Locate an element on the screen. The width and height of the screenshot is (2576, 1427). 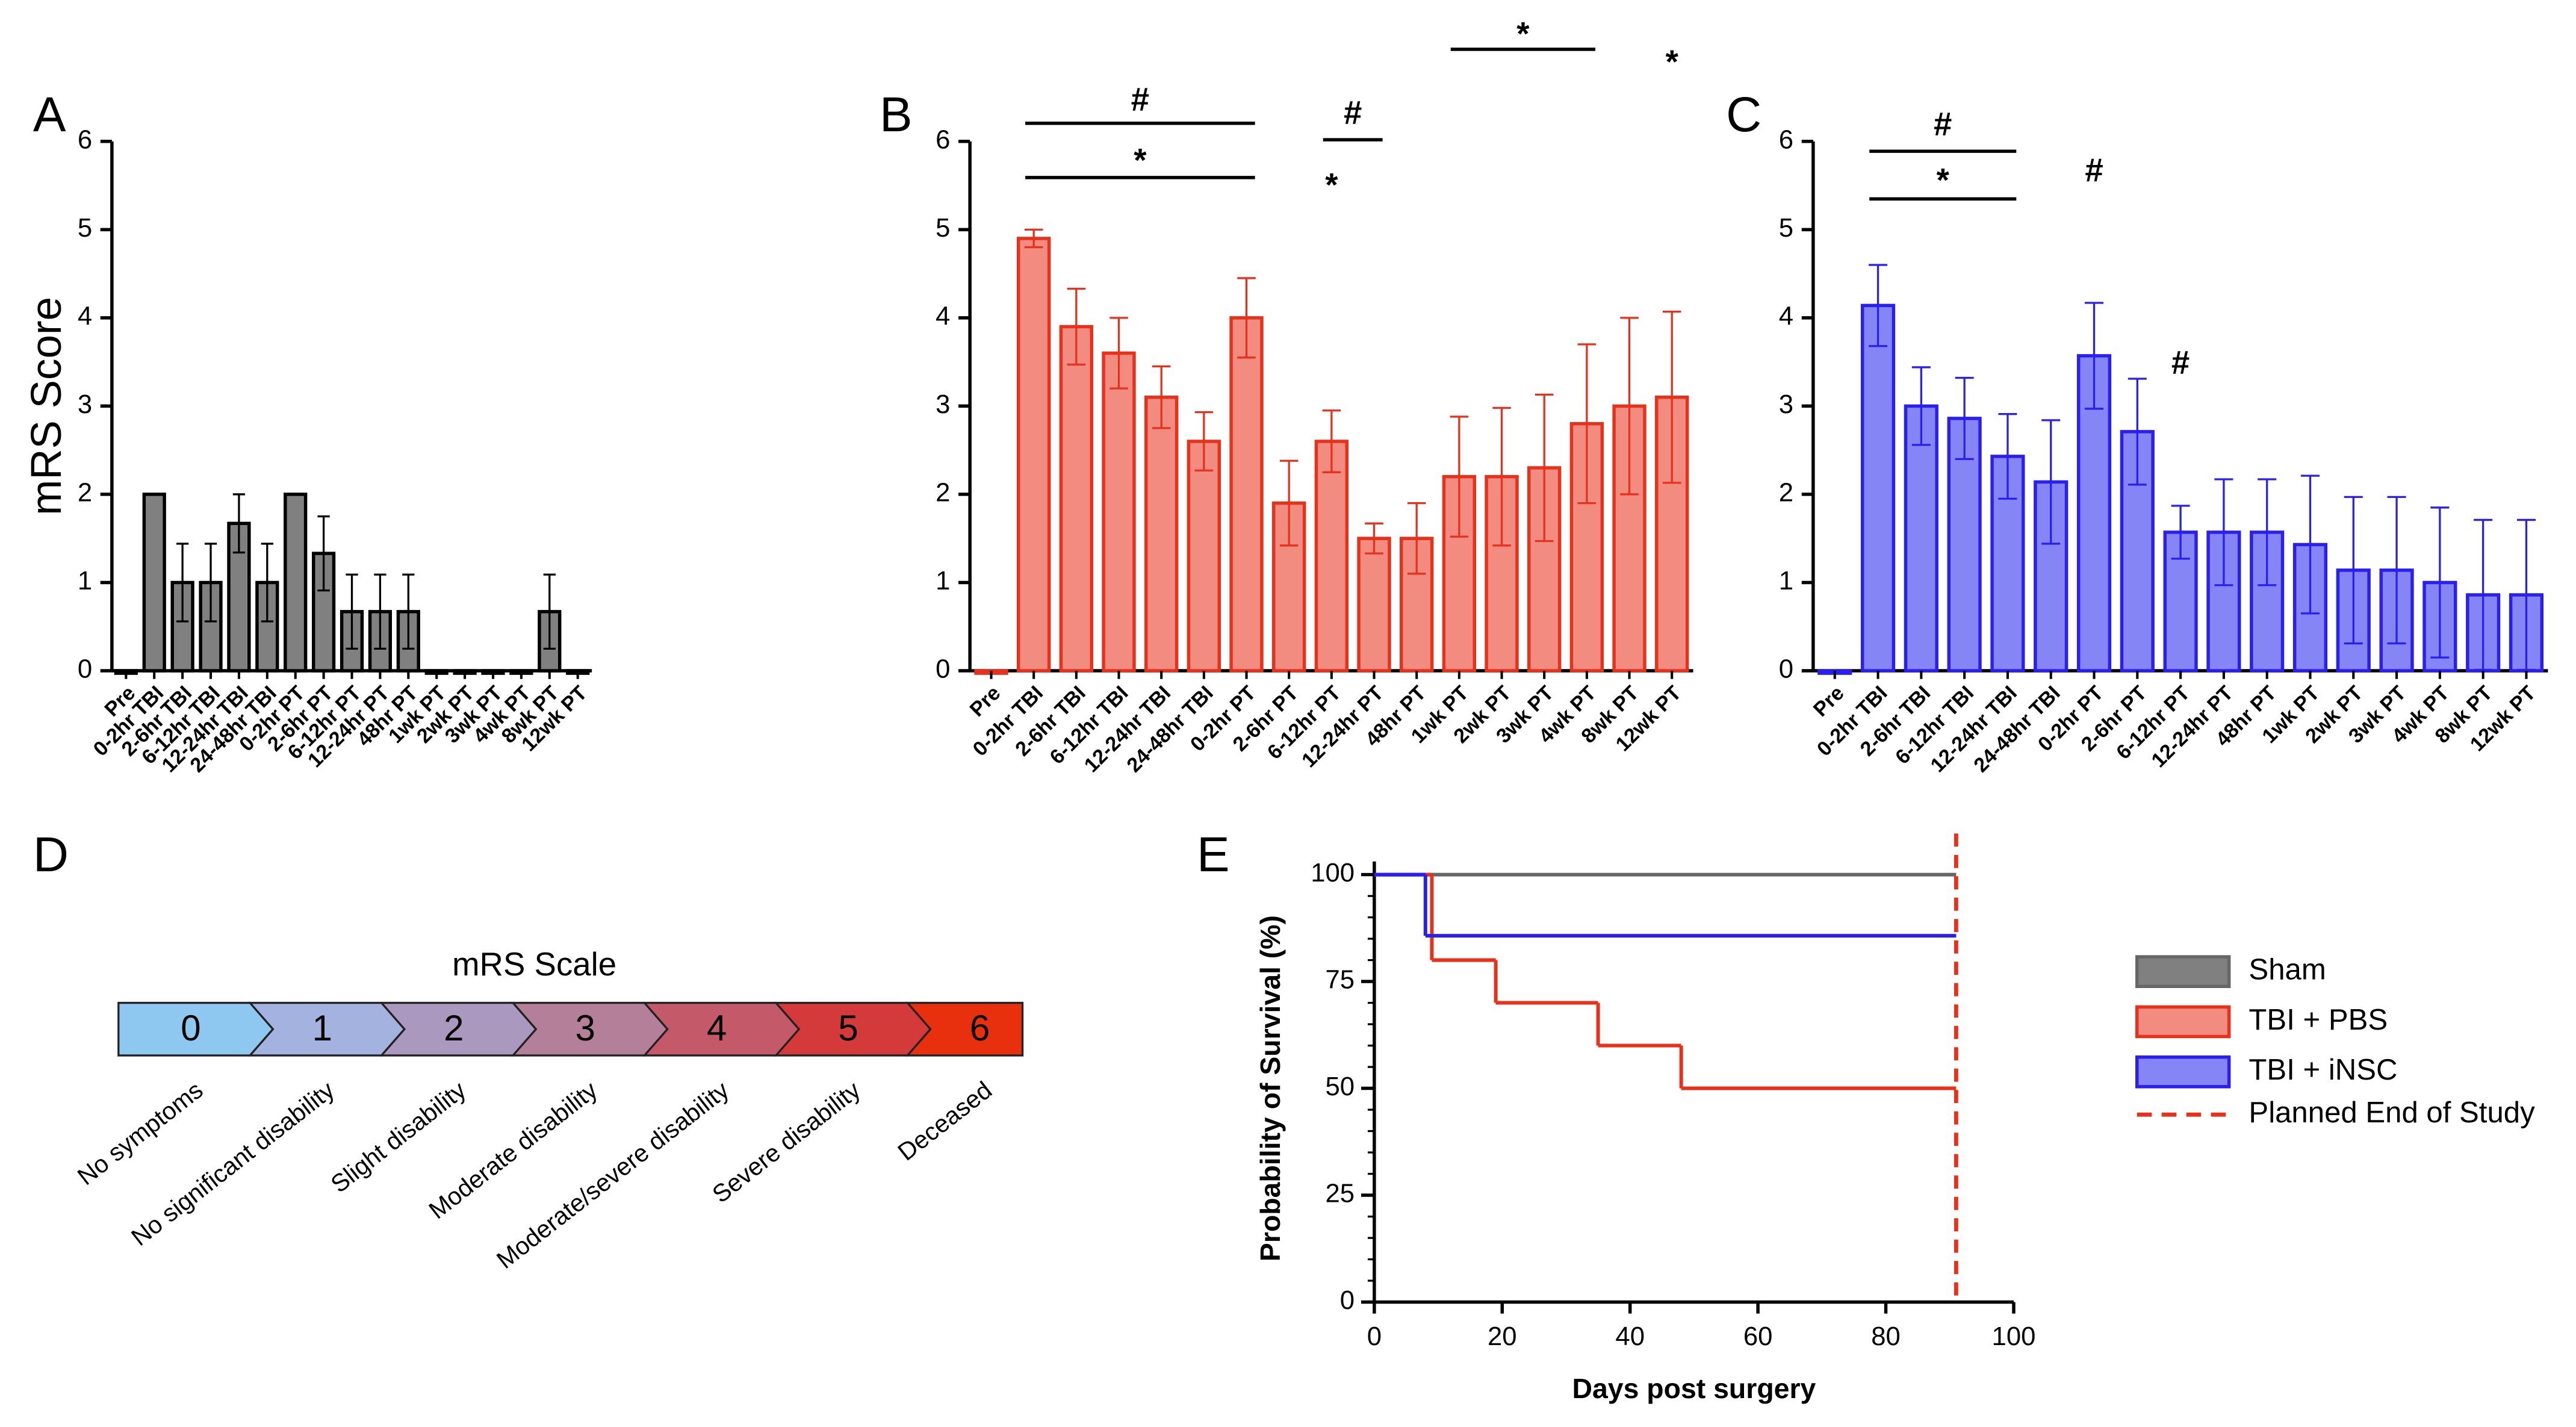
legend-label: Planned End of Study is located at coordinates (2392, 1112).